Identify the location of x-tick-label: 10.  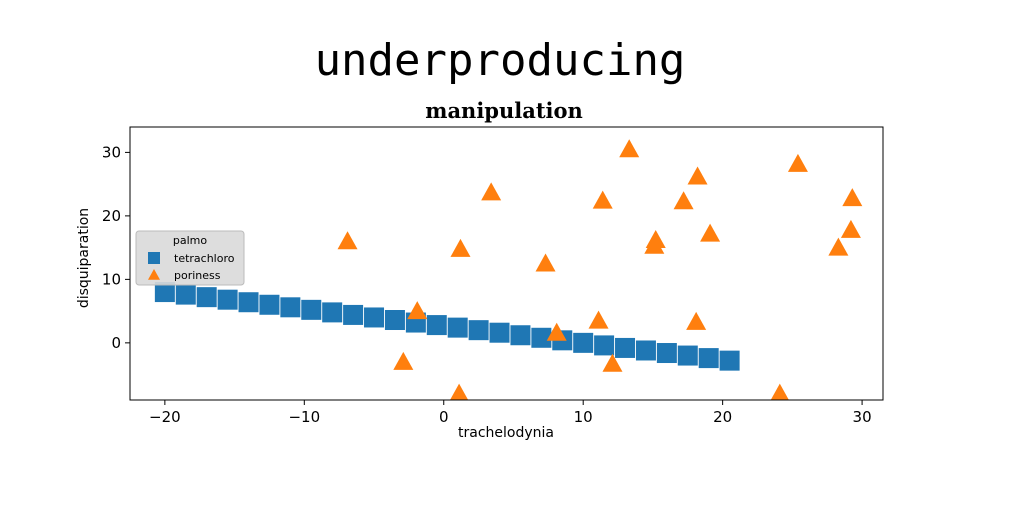
(583, 417).